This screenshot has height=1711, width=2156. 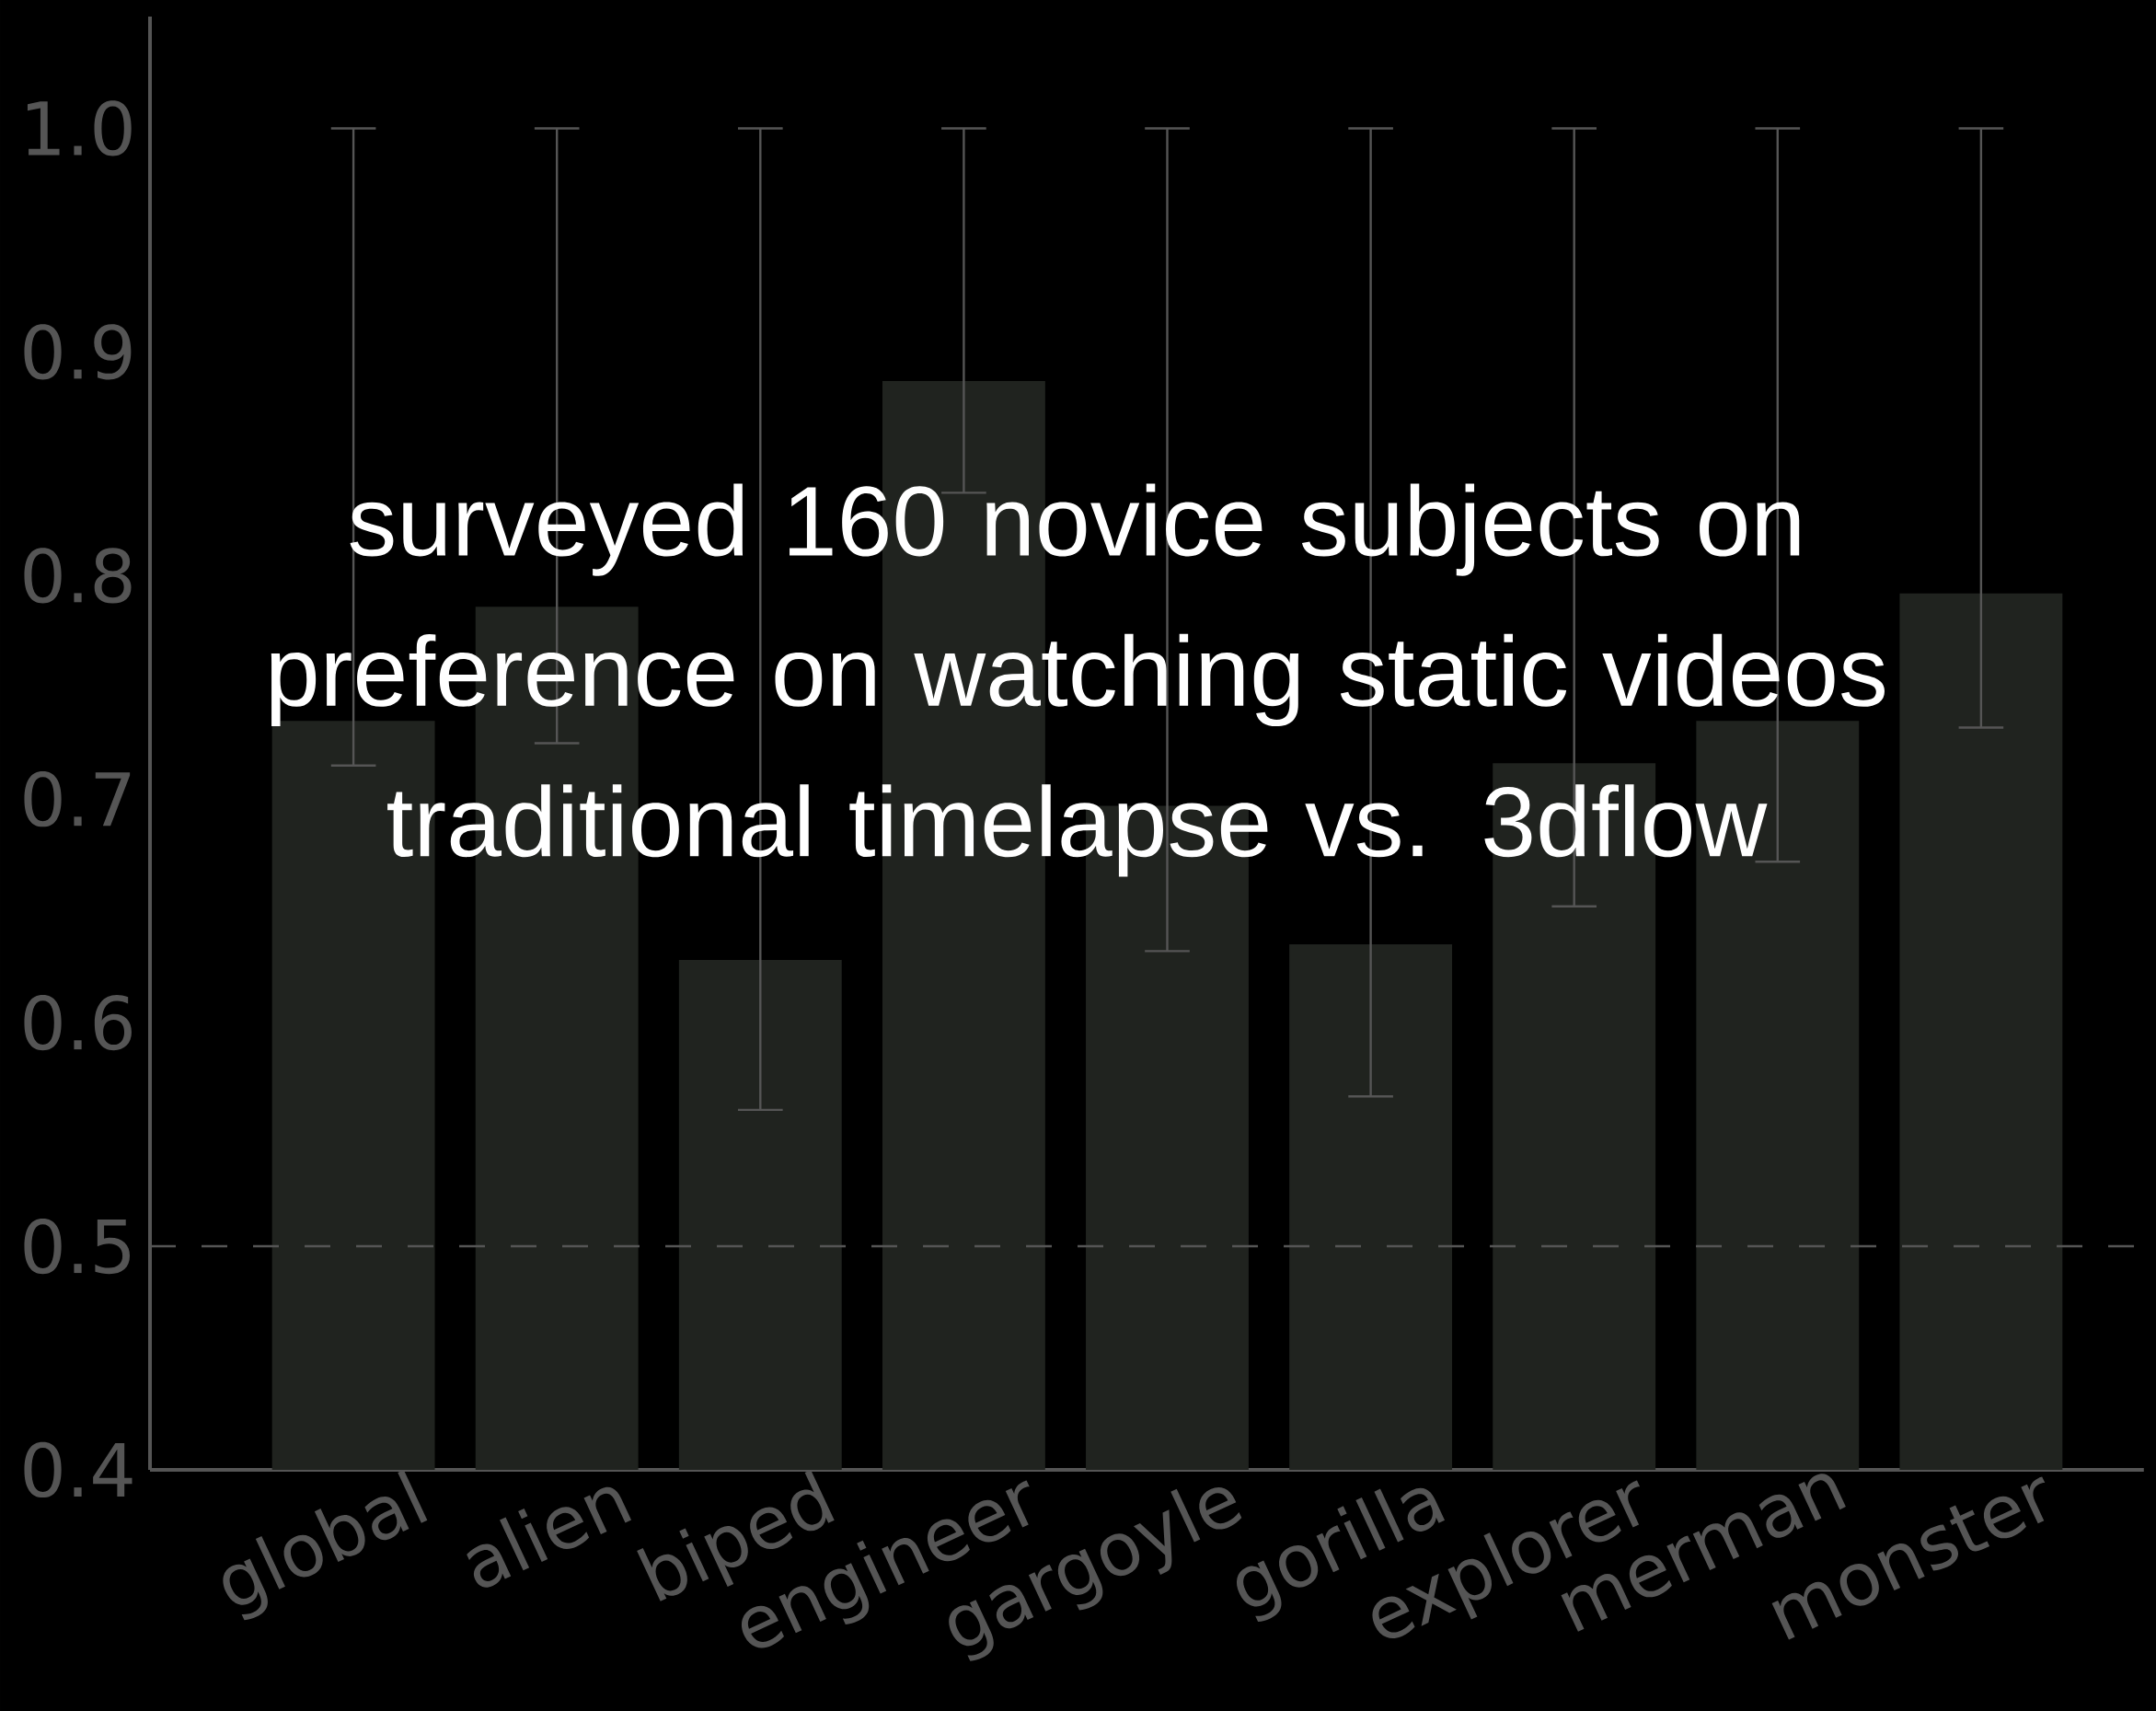 What do you see at coordinates (78, 1469) in the screenshot?
I see `y-tick-label: 0.4` at bounding box center [78, 1469].